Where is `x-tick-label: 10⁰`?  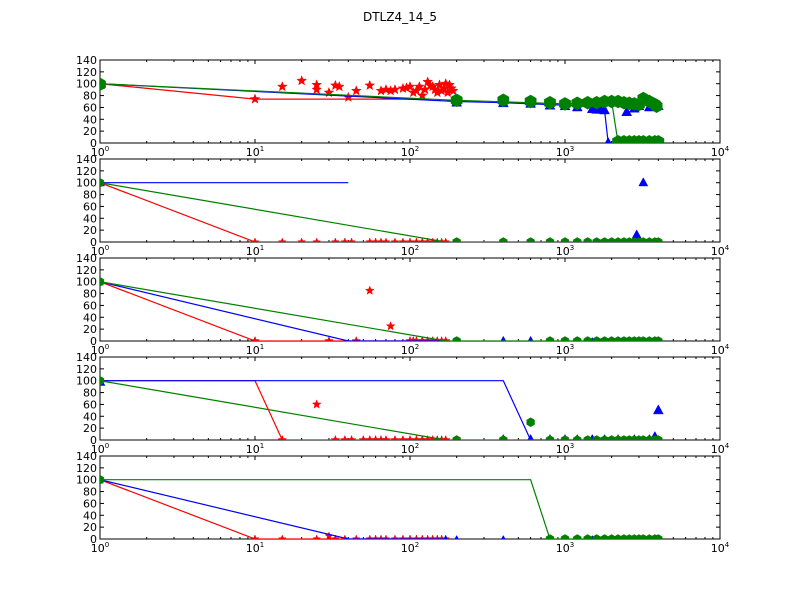 x-tick-label: 10⁰ is located at coordinates (100, 251).